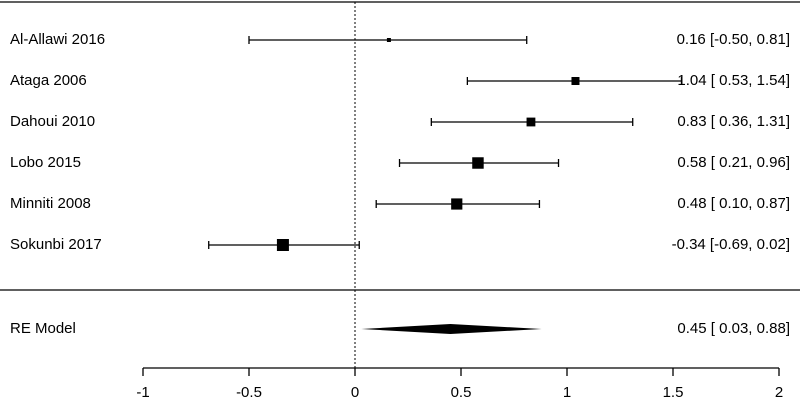 This screenshot has height=405, width=800. What do you see at coordinates (461, 392) in the screenshot?
I see `x-tick-label: 0.5` at bounding box center [461, 392].